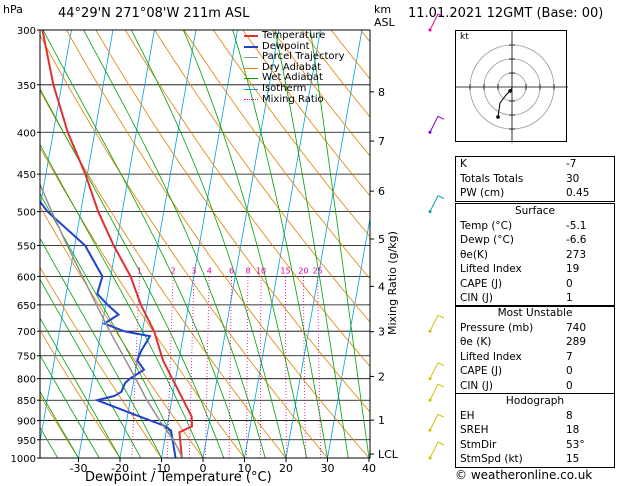  Describe the element at coordinates (569, 356) in the screenshot. I see `row-value: 7` at that location.